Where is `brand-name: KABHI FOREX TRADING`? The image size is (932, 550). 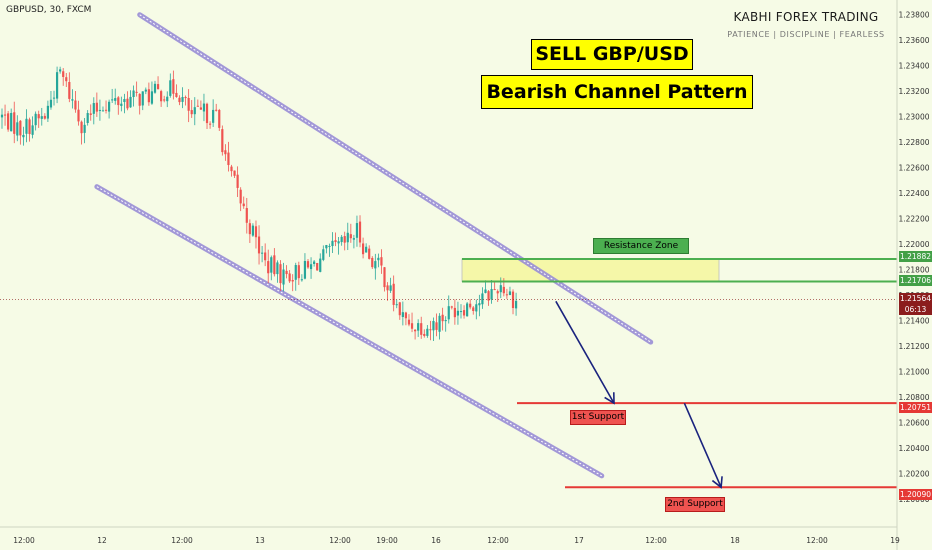 brand-name: KABHI FOREX TRADING is located at coordinates (806, 17).